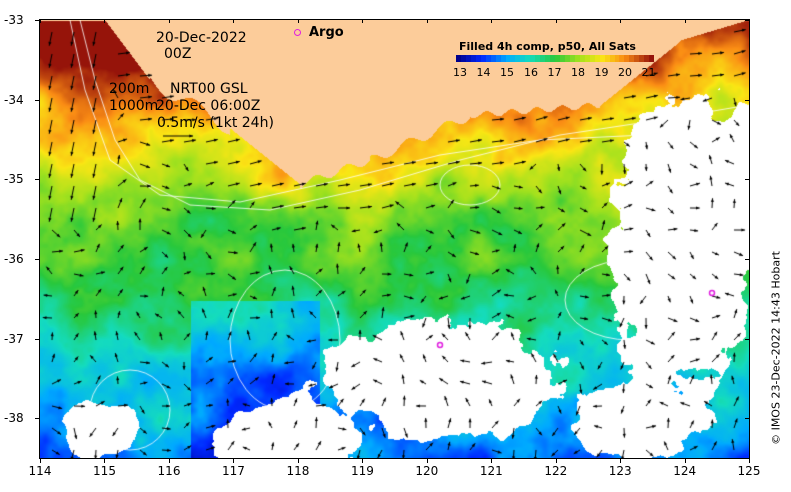  I want to click on colorbar-tick-label: 18, so click(578, 72).